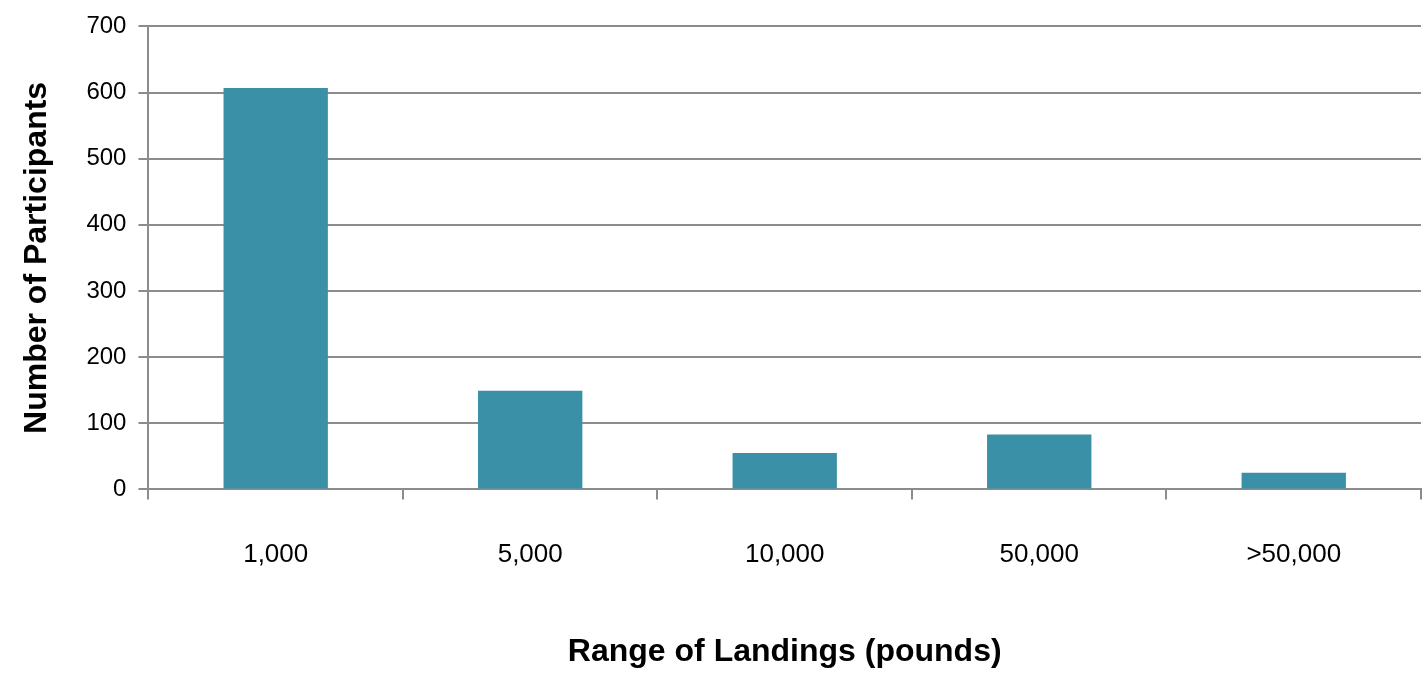 This screenshot has width=1423, height=685. What do you see at coordinates (106, 25) in the screenshot?
I see `y-tick-label: 700` at bounding box center [106, 25].